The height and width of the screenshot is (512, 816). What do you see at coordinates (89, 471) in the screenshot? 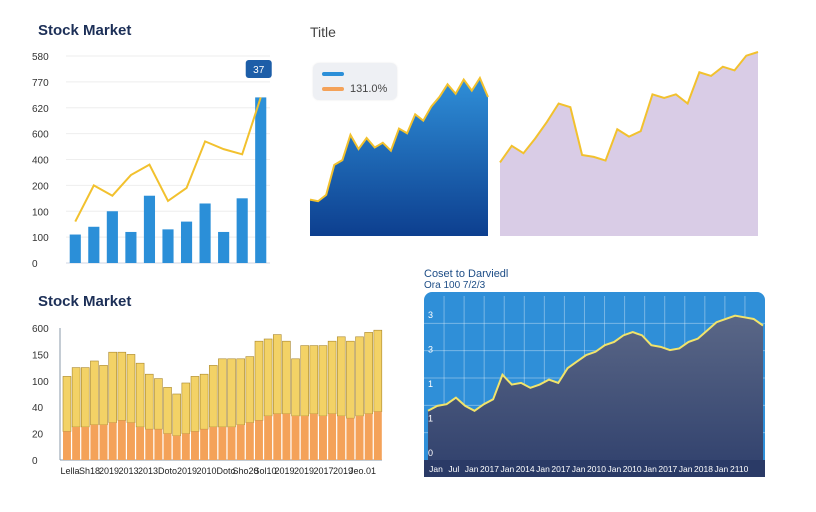
I see `x-tick-label: Sh18` at bounding box center [89, 471].